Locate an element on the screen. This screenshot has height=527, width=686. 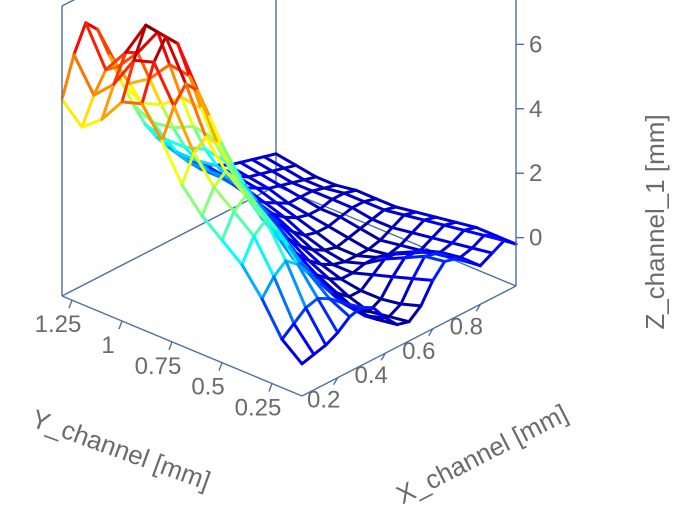
z-tick-label: 2 is located at coordinates (535, 173).